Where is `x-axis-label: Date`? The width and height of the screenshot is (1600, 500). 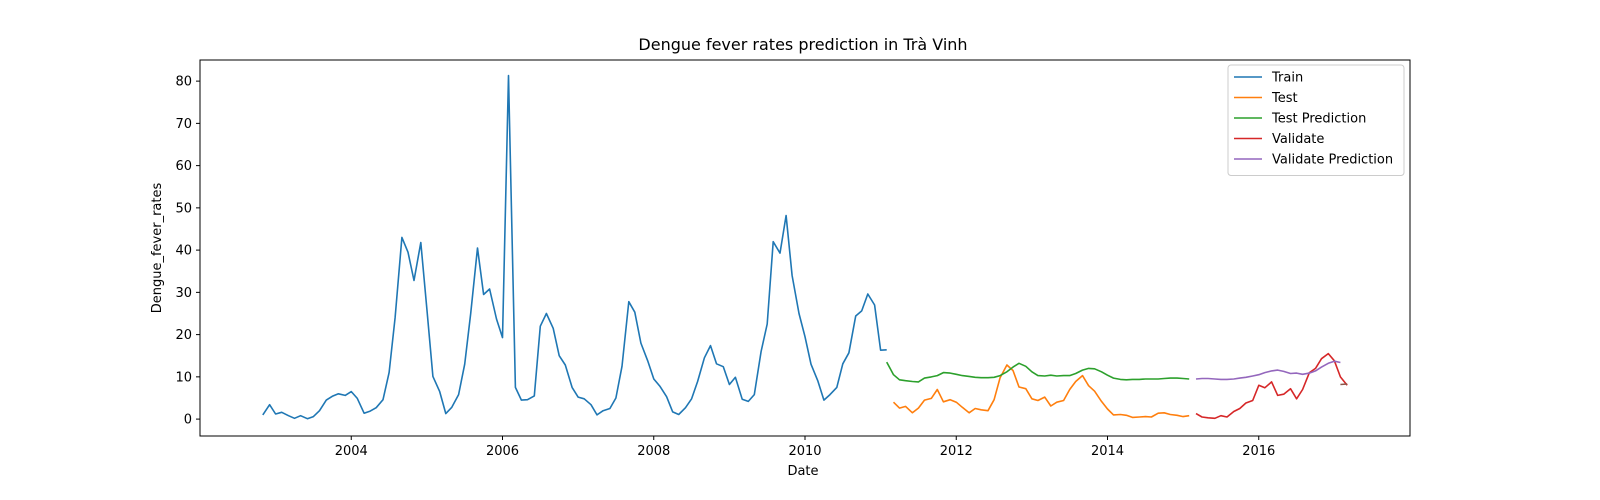 x-axis-label: Date is located at coordinates (802, 471).